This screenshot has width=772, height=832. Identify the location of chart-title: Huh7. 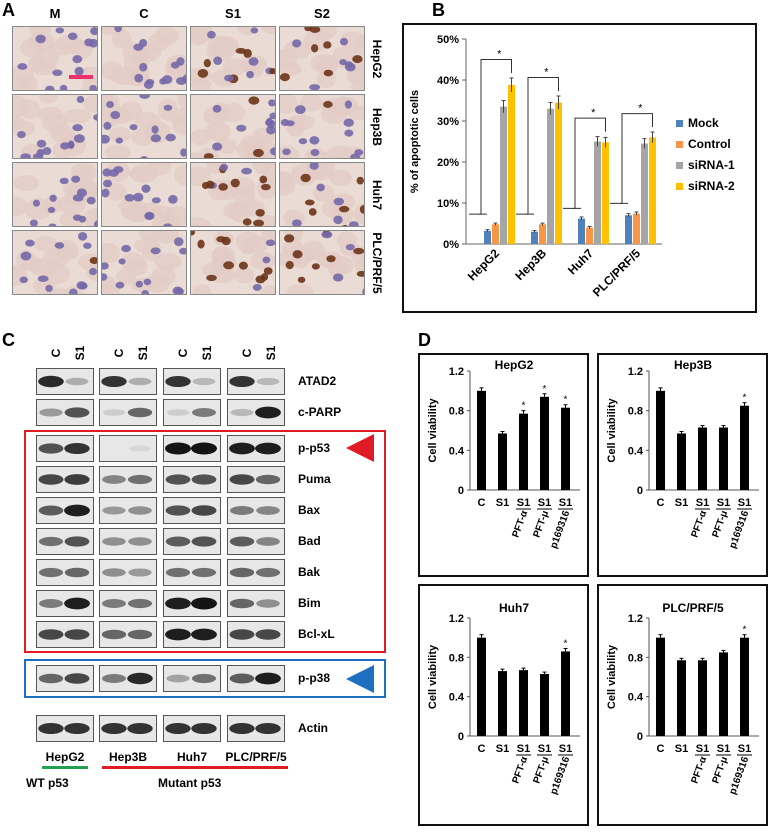
(514, 608).